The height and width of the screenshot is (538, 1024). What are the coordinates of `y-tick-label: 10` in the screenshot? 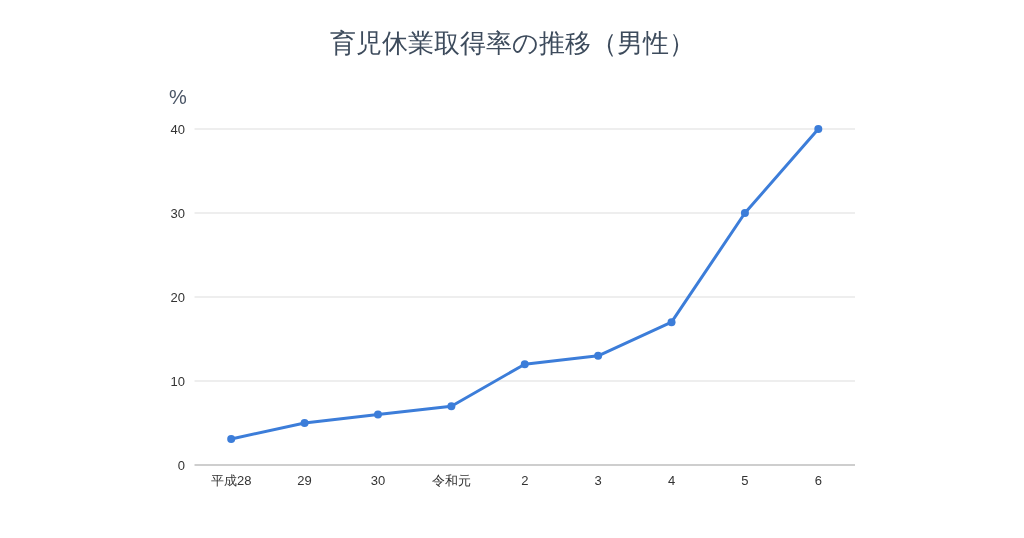 It's located at (177, 381).